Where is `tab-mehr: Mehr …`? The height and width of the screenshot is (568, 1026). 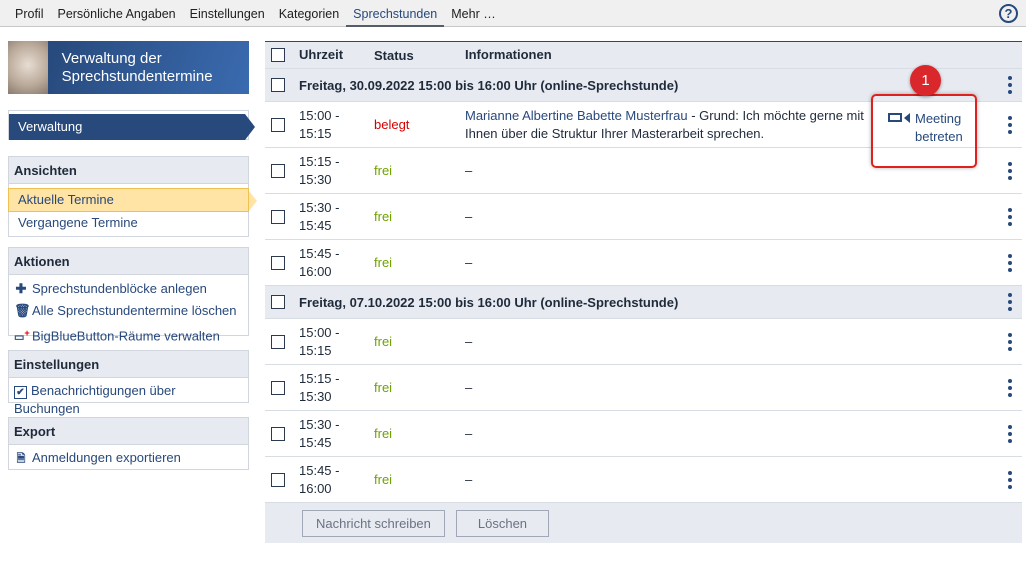 tab-mehr: Mehr … is located at coordinates (473, 14).